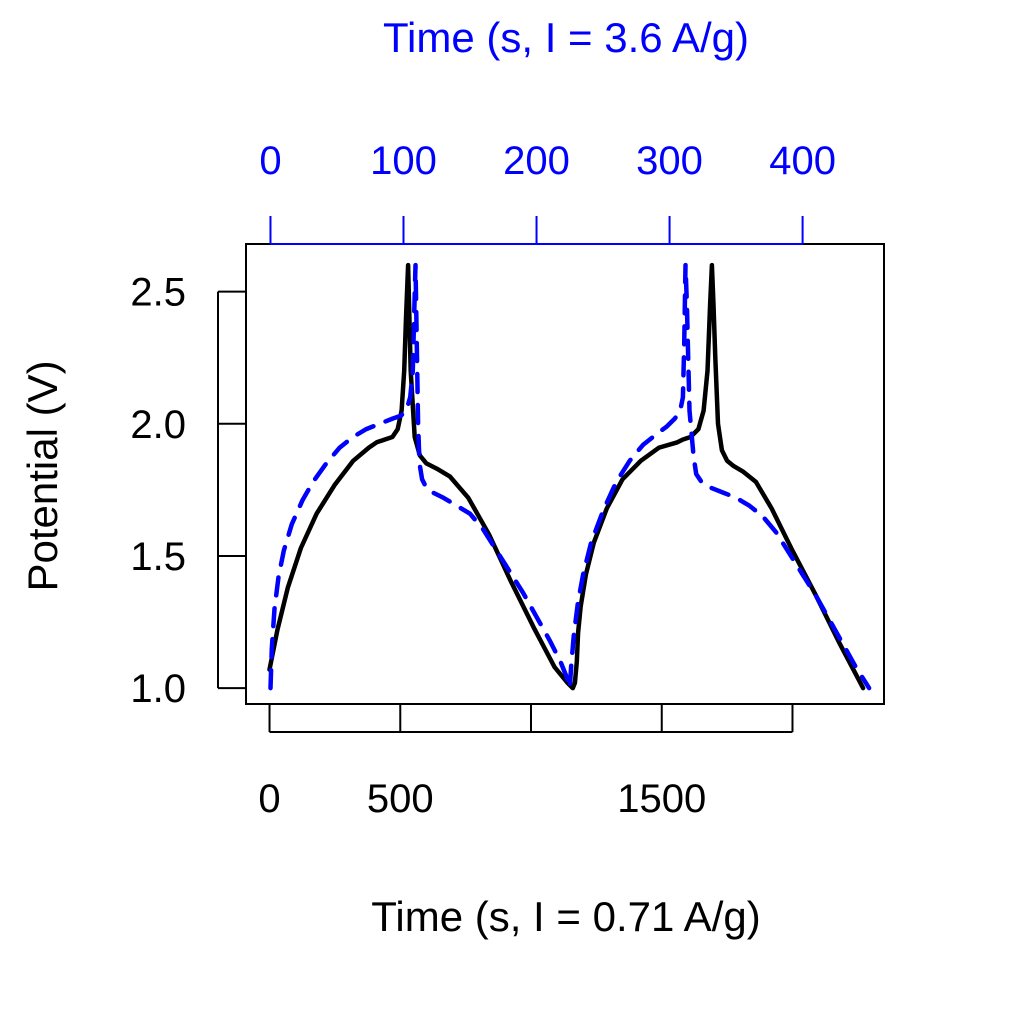 The image size is (1011, 1011). What do you see at coordinates (158, 293) in the screenshot?
I see `left-axis-tick-label: 2.5` at bounding box center [158, 293].